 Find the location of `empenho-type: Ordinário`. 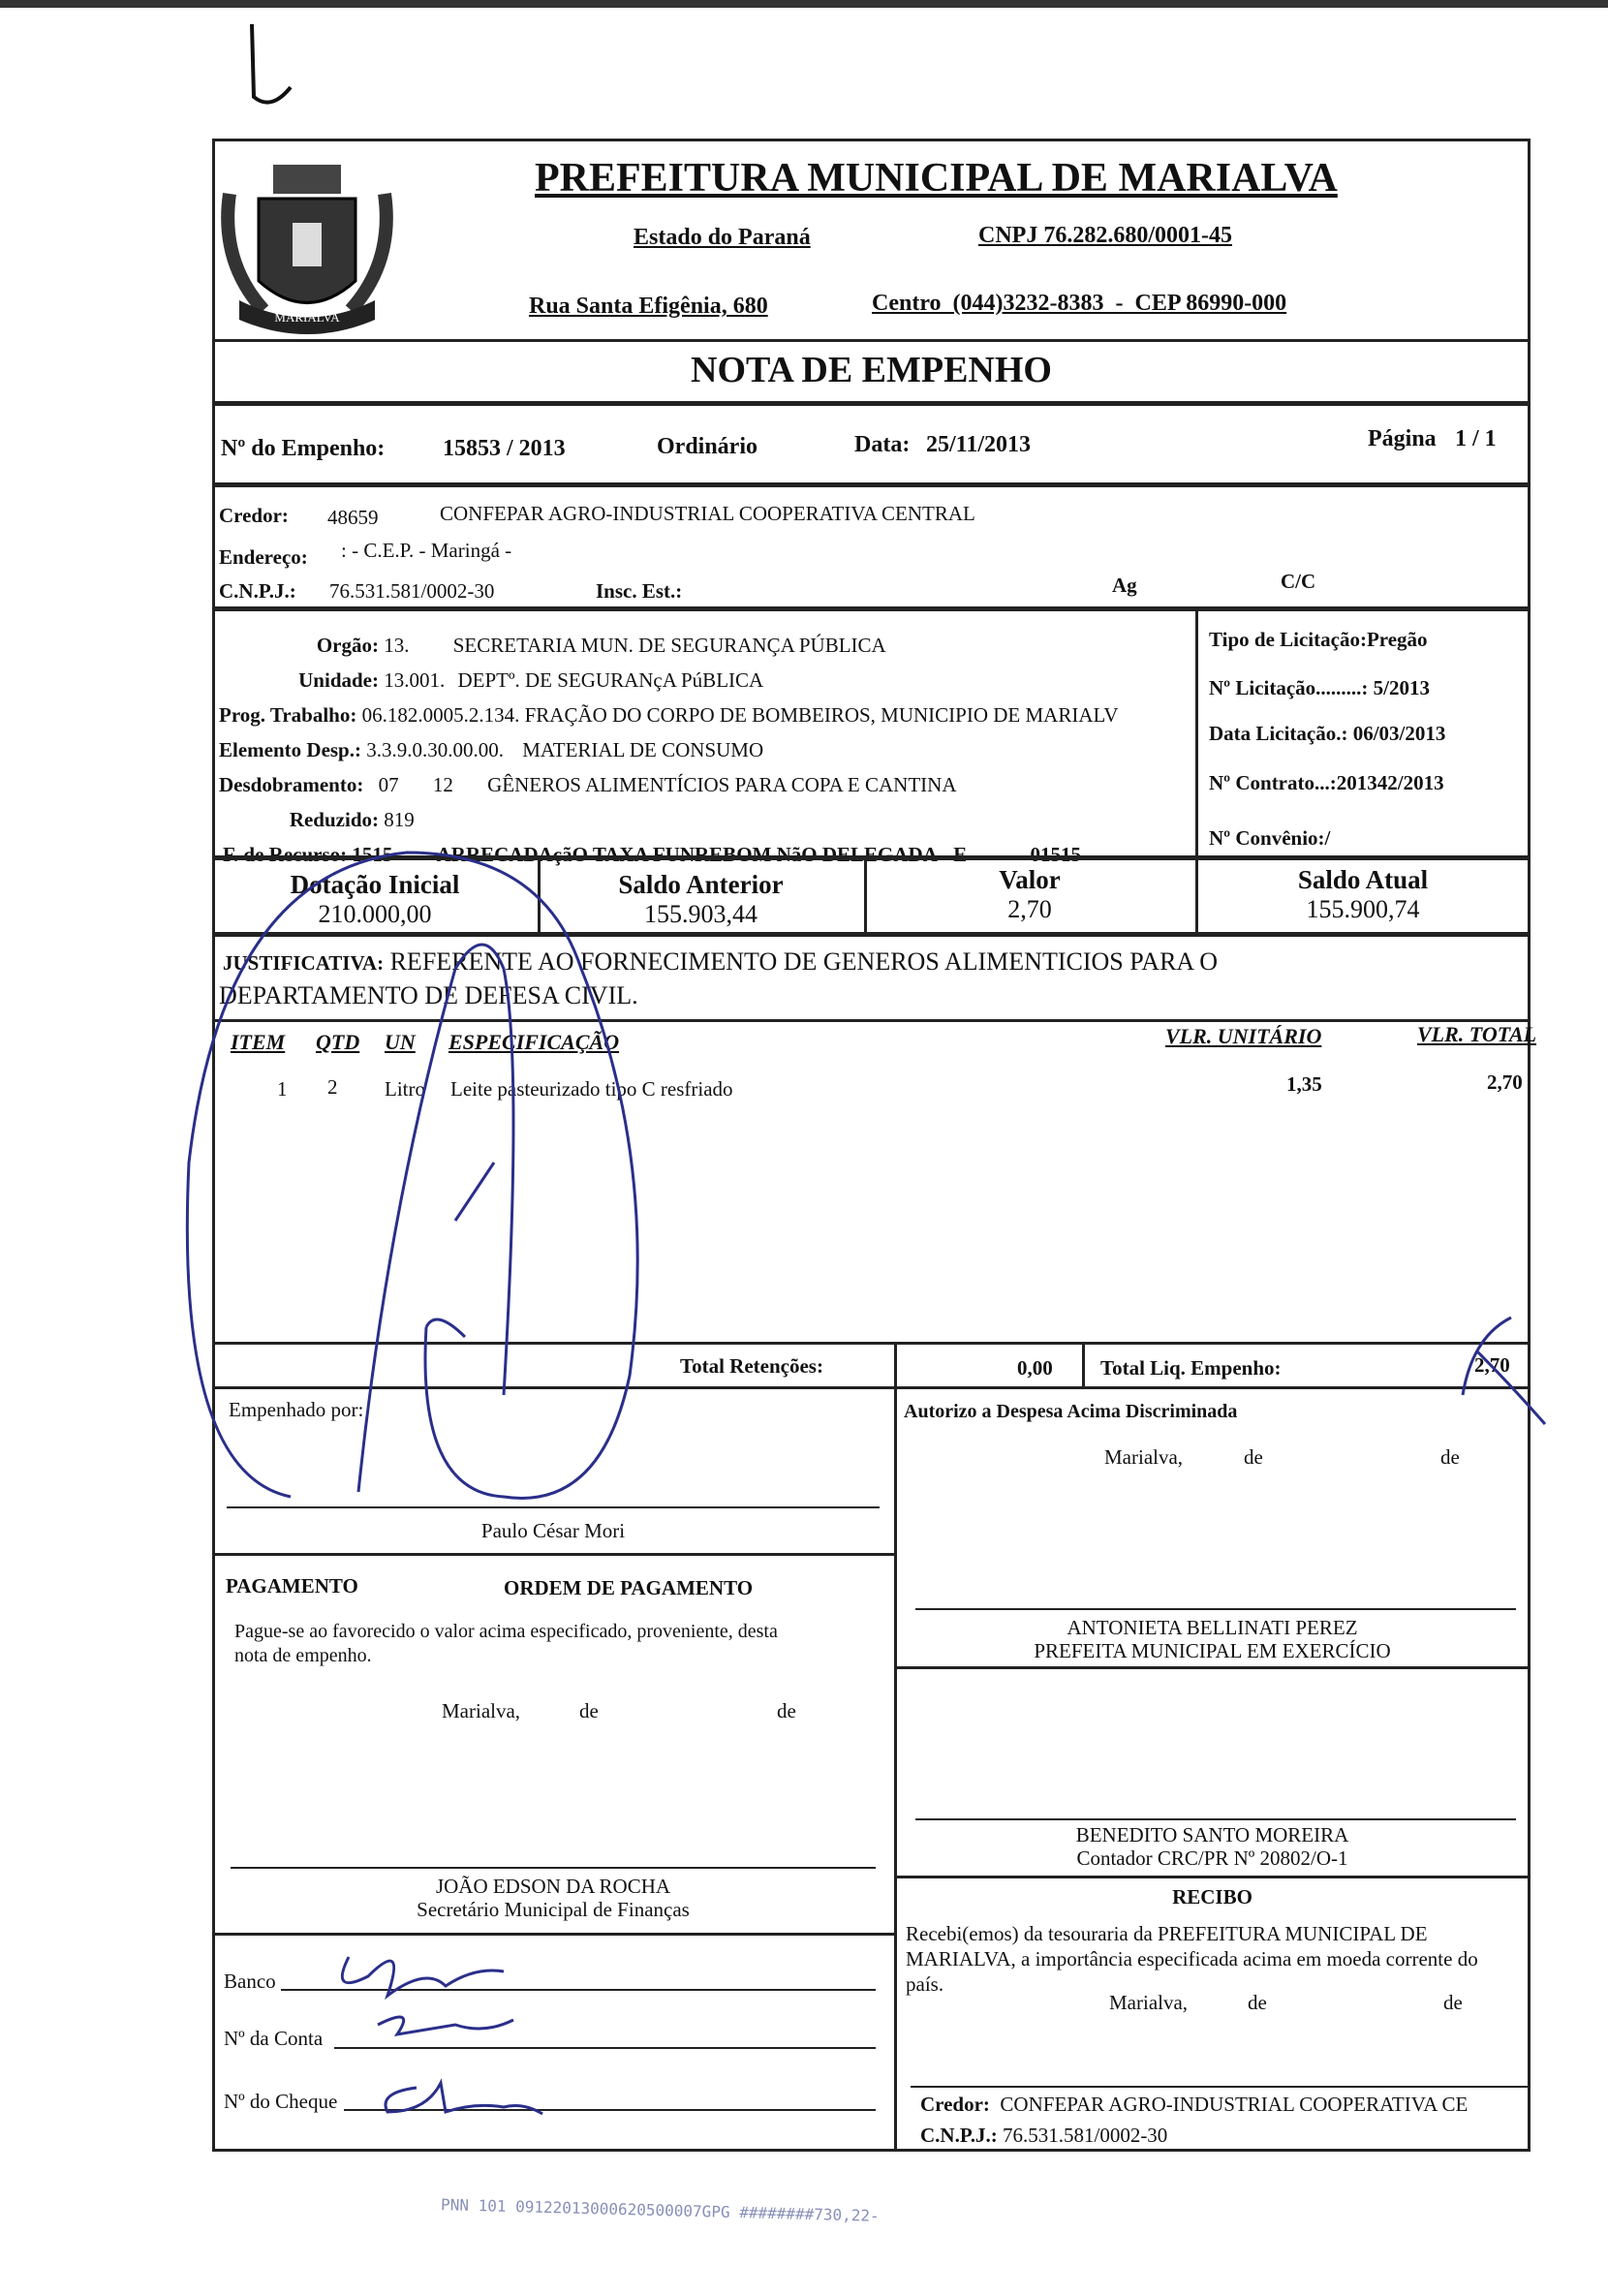

empenho-type: Ordinário is located at coordinates (707, 446).